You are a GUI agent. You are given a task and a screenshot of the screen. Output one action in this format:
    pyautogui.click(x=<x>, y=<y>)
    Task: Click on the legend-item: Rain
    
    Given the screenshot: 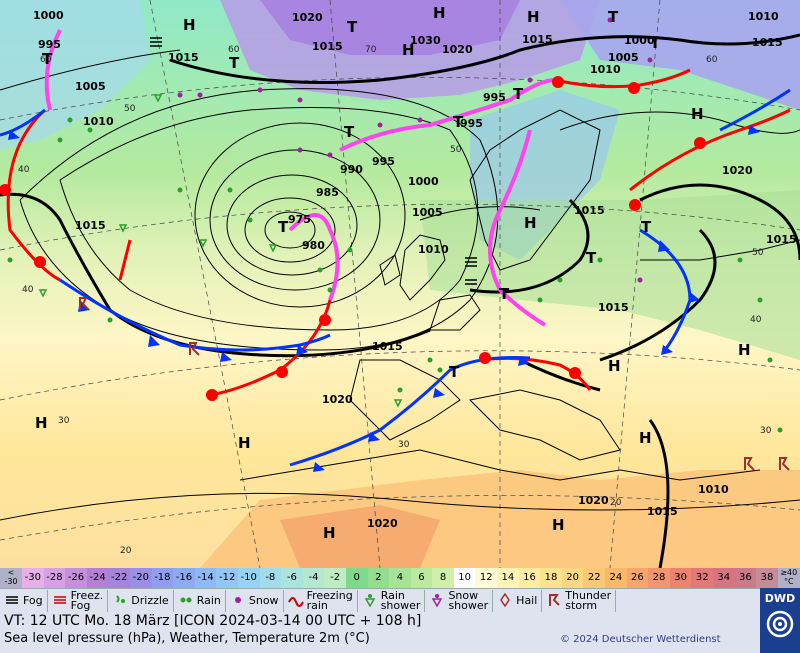 What is the action you would take?
    pyautogui.click(x=200, y=601)
    